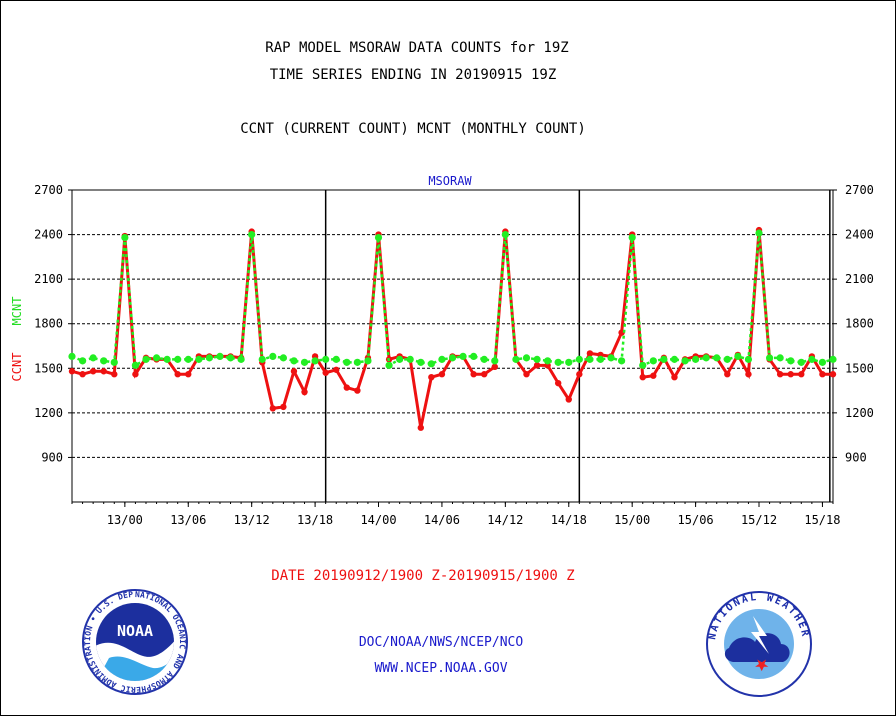  I want to click on org-line: DOC/NOAA/NWS/NCEP/NCO, so click(441, 642).